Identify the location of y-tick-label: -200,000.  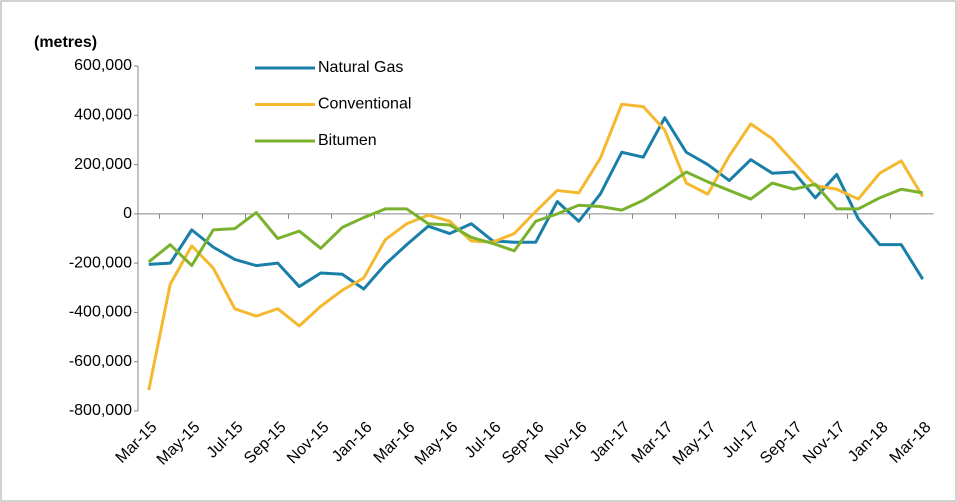
(100, 262).